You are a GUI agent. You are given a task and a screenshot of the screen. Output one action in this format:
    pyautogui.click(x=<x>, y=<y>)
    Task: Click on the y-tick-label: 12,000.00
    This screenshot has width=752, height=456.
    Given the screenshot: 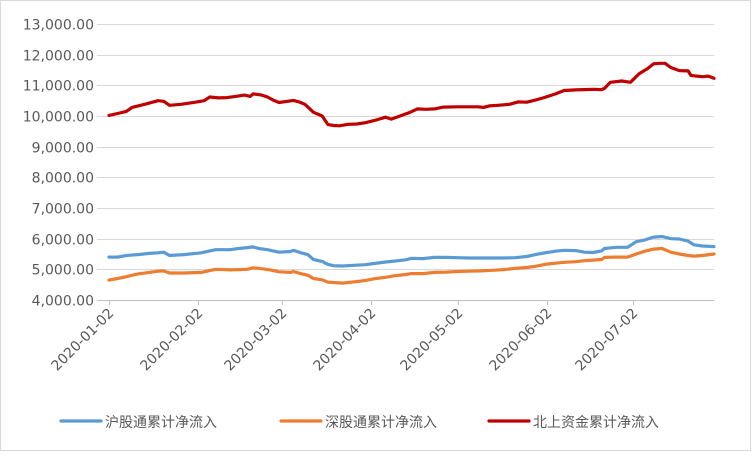 What is the action you would take?
    pyautogui.click(x=58, y=57)
    